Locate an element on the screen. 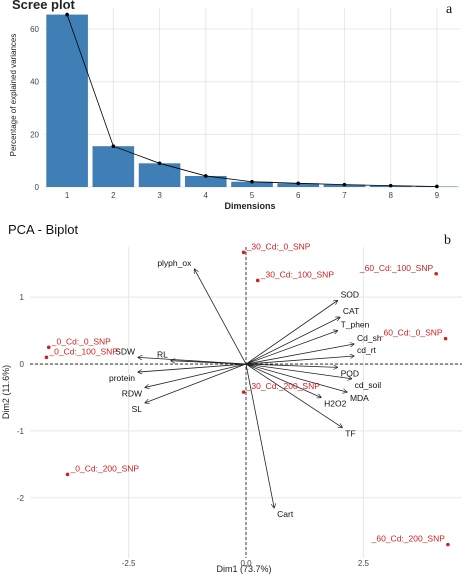  biplot-y-axis-label: Dim2 (11.6%) is located at coordinates (6, 392).